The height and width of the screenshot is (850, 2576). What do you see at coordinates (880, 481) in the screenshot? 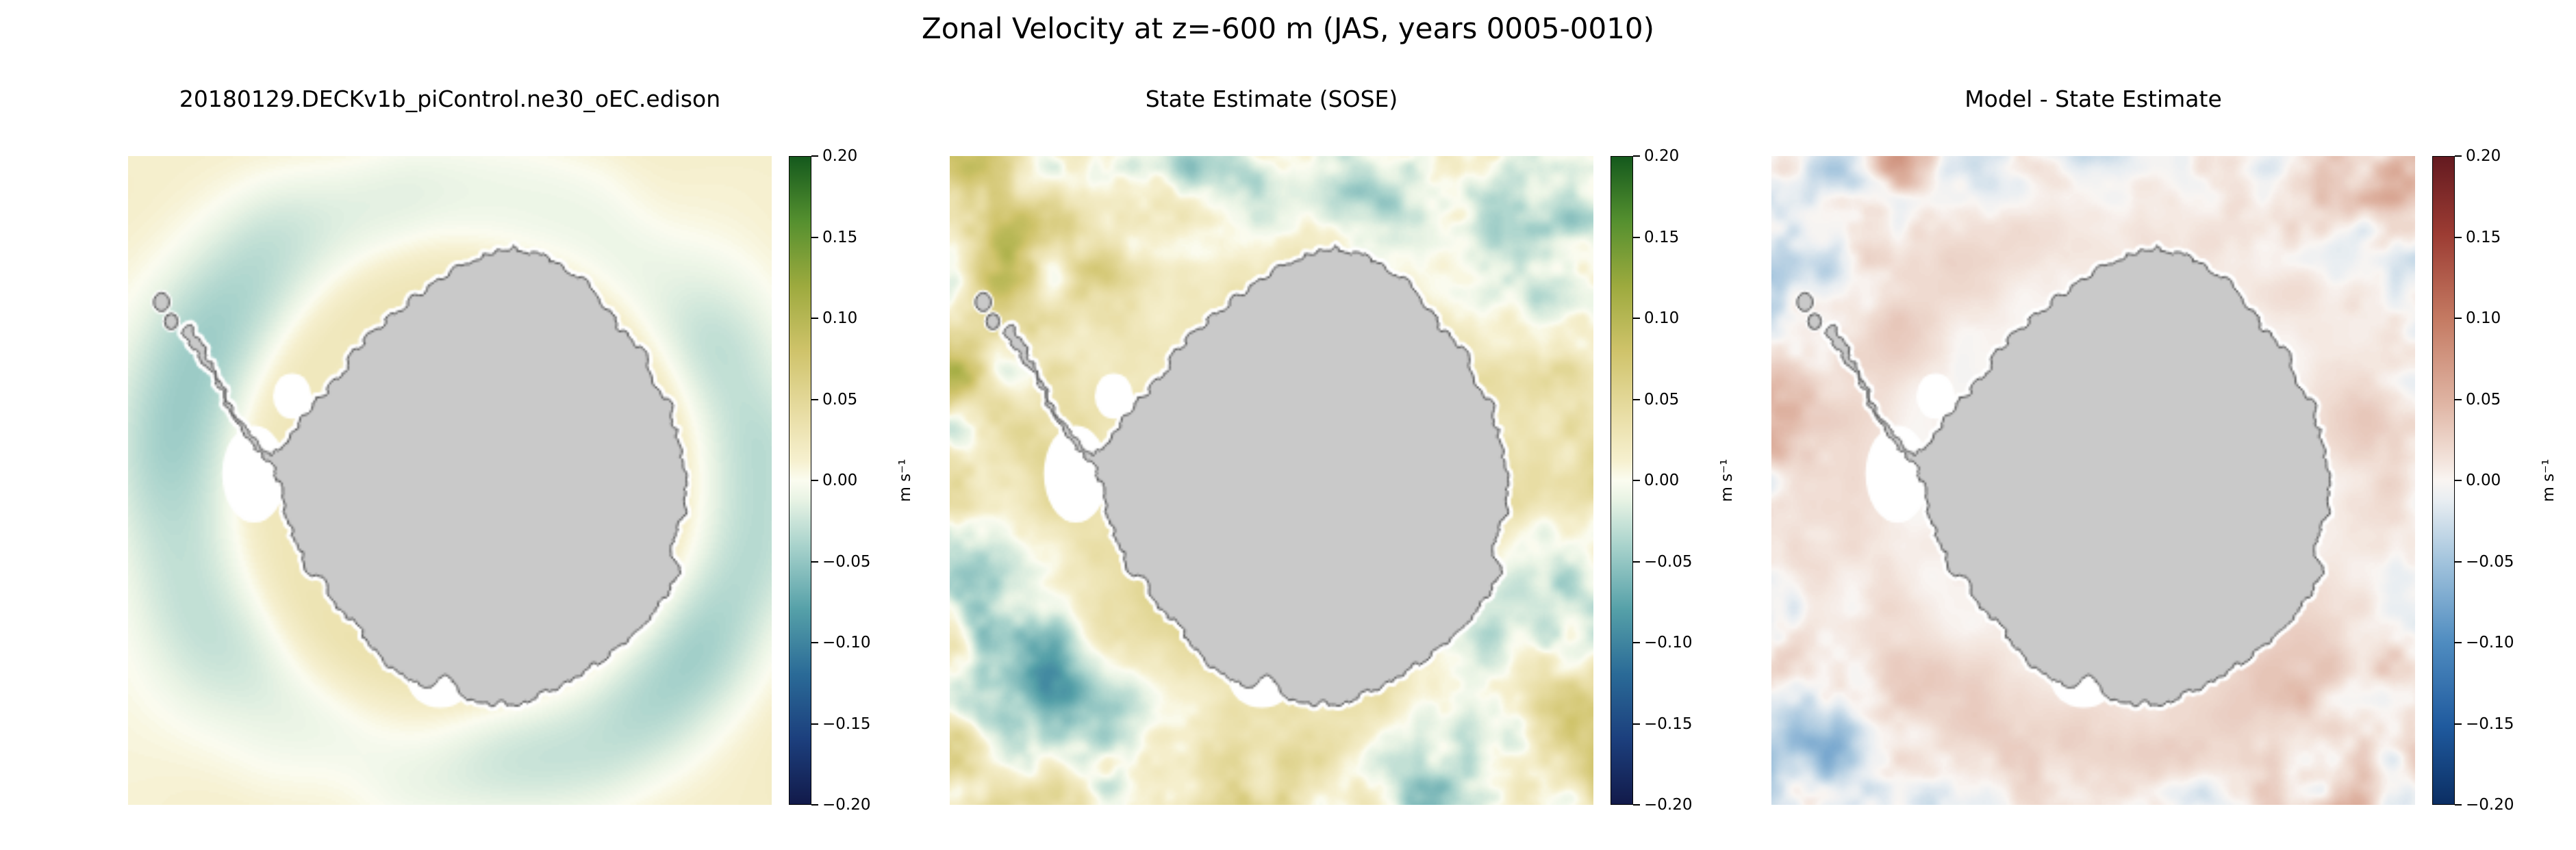
I see `colorbar-ticks-model: 0.20 0.15 0.10 0.05 0.00 −0.05 −0.10 −0.15 −0.20` at bounding box center [880, 481].